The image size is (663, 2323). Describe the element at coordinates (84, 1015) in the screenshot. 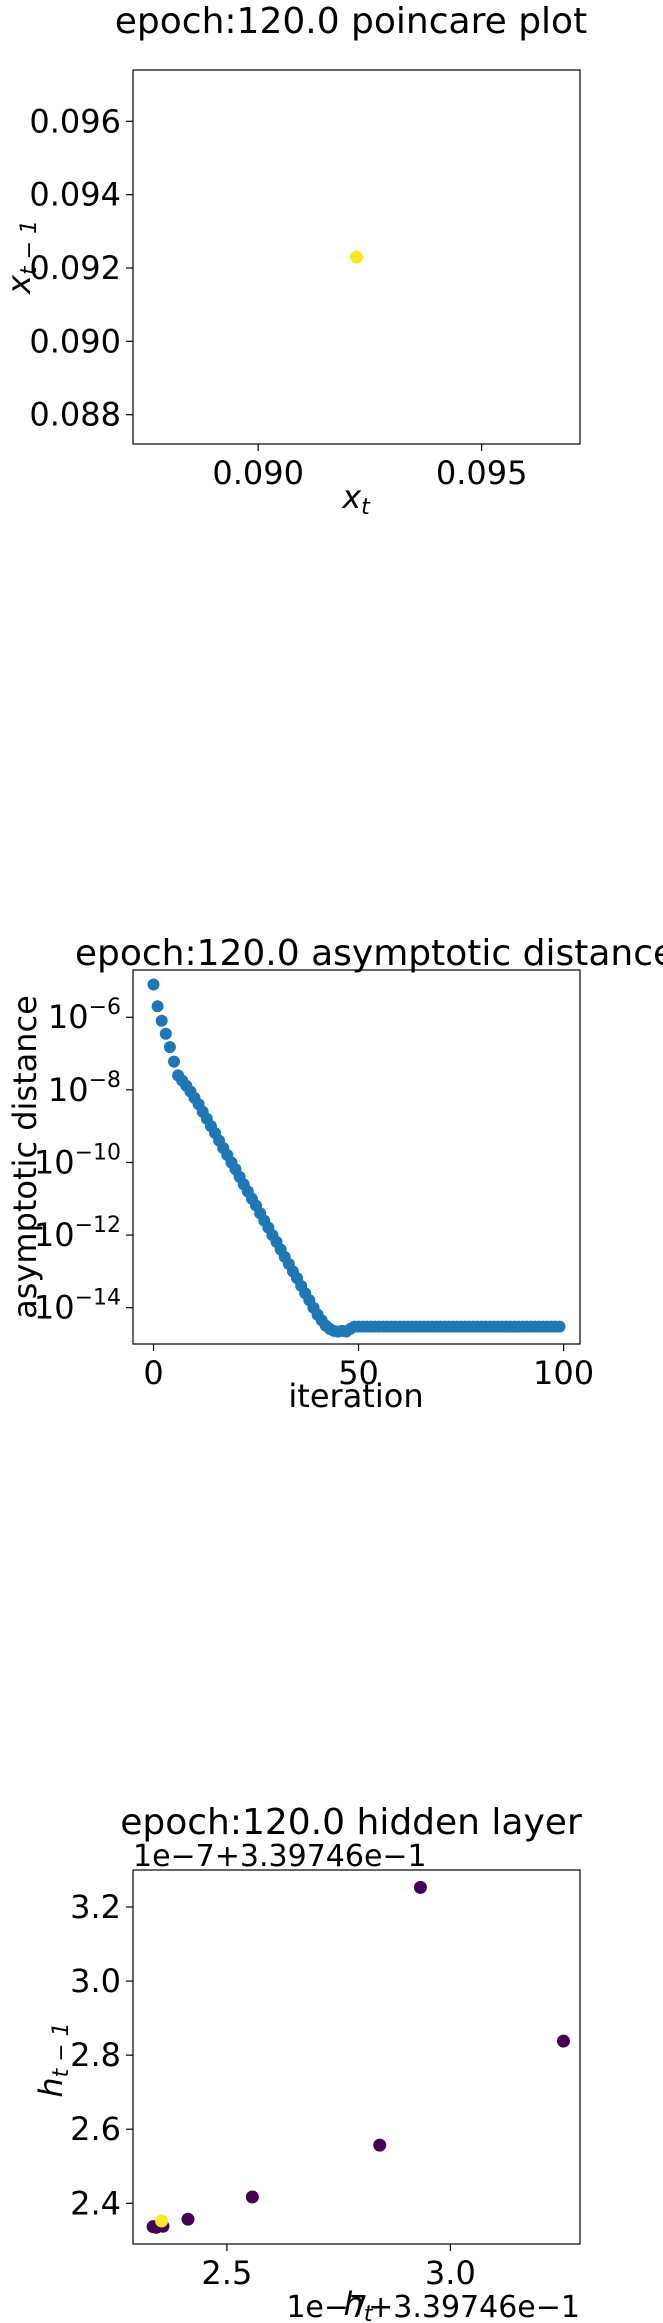

I see `asymptotic-y-tick-label: 10⁻⁶` at that location.